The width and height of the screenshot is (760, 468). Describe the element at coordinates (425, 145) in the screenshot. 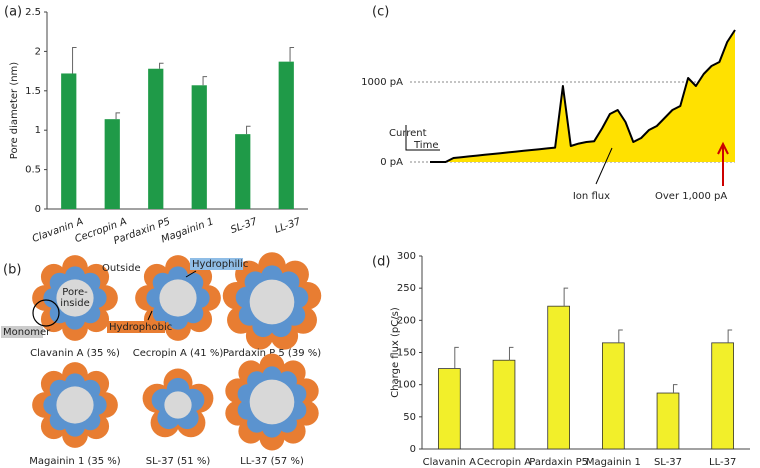

I see `scale-bar-x: Time` at that location.